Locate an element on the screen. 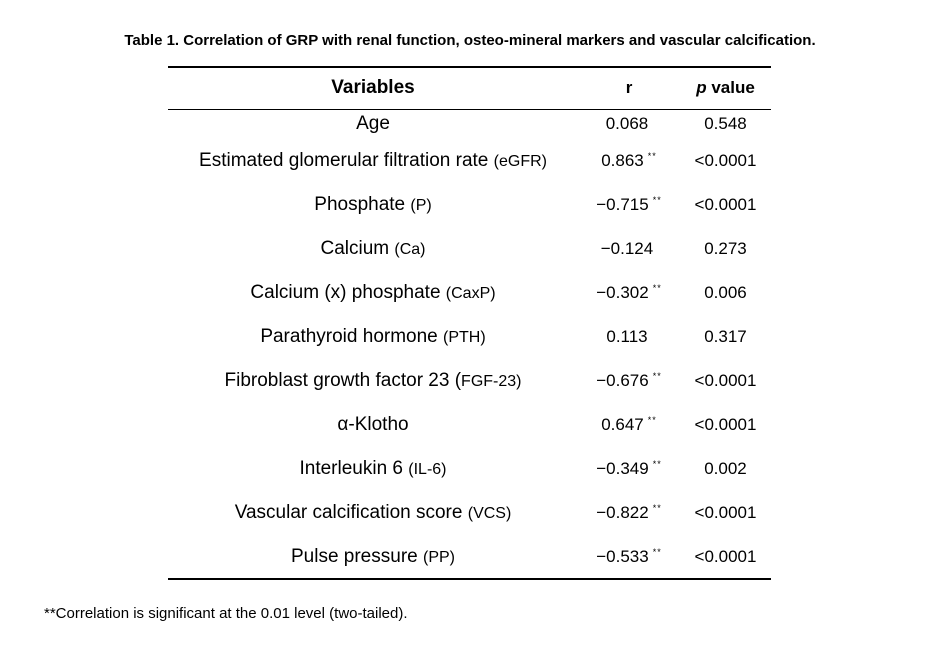 This screenshot has width=940, height=651. header-p-value: p value is located at coordinates (725, 88).